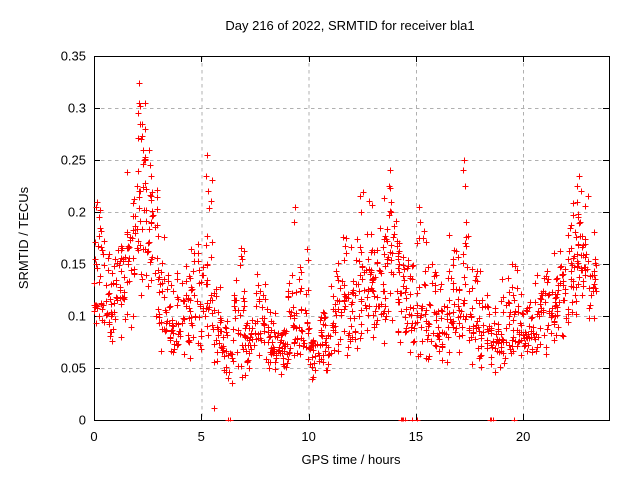  What do you see at coordinates (523, 436) in the screenshot?
I see `x-tick-label: 20` at bounding box center [523, 436].